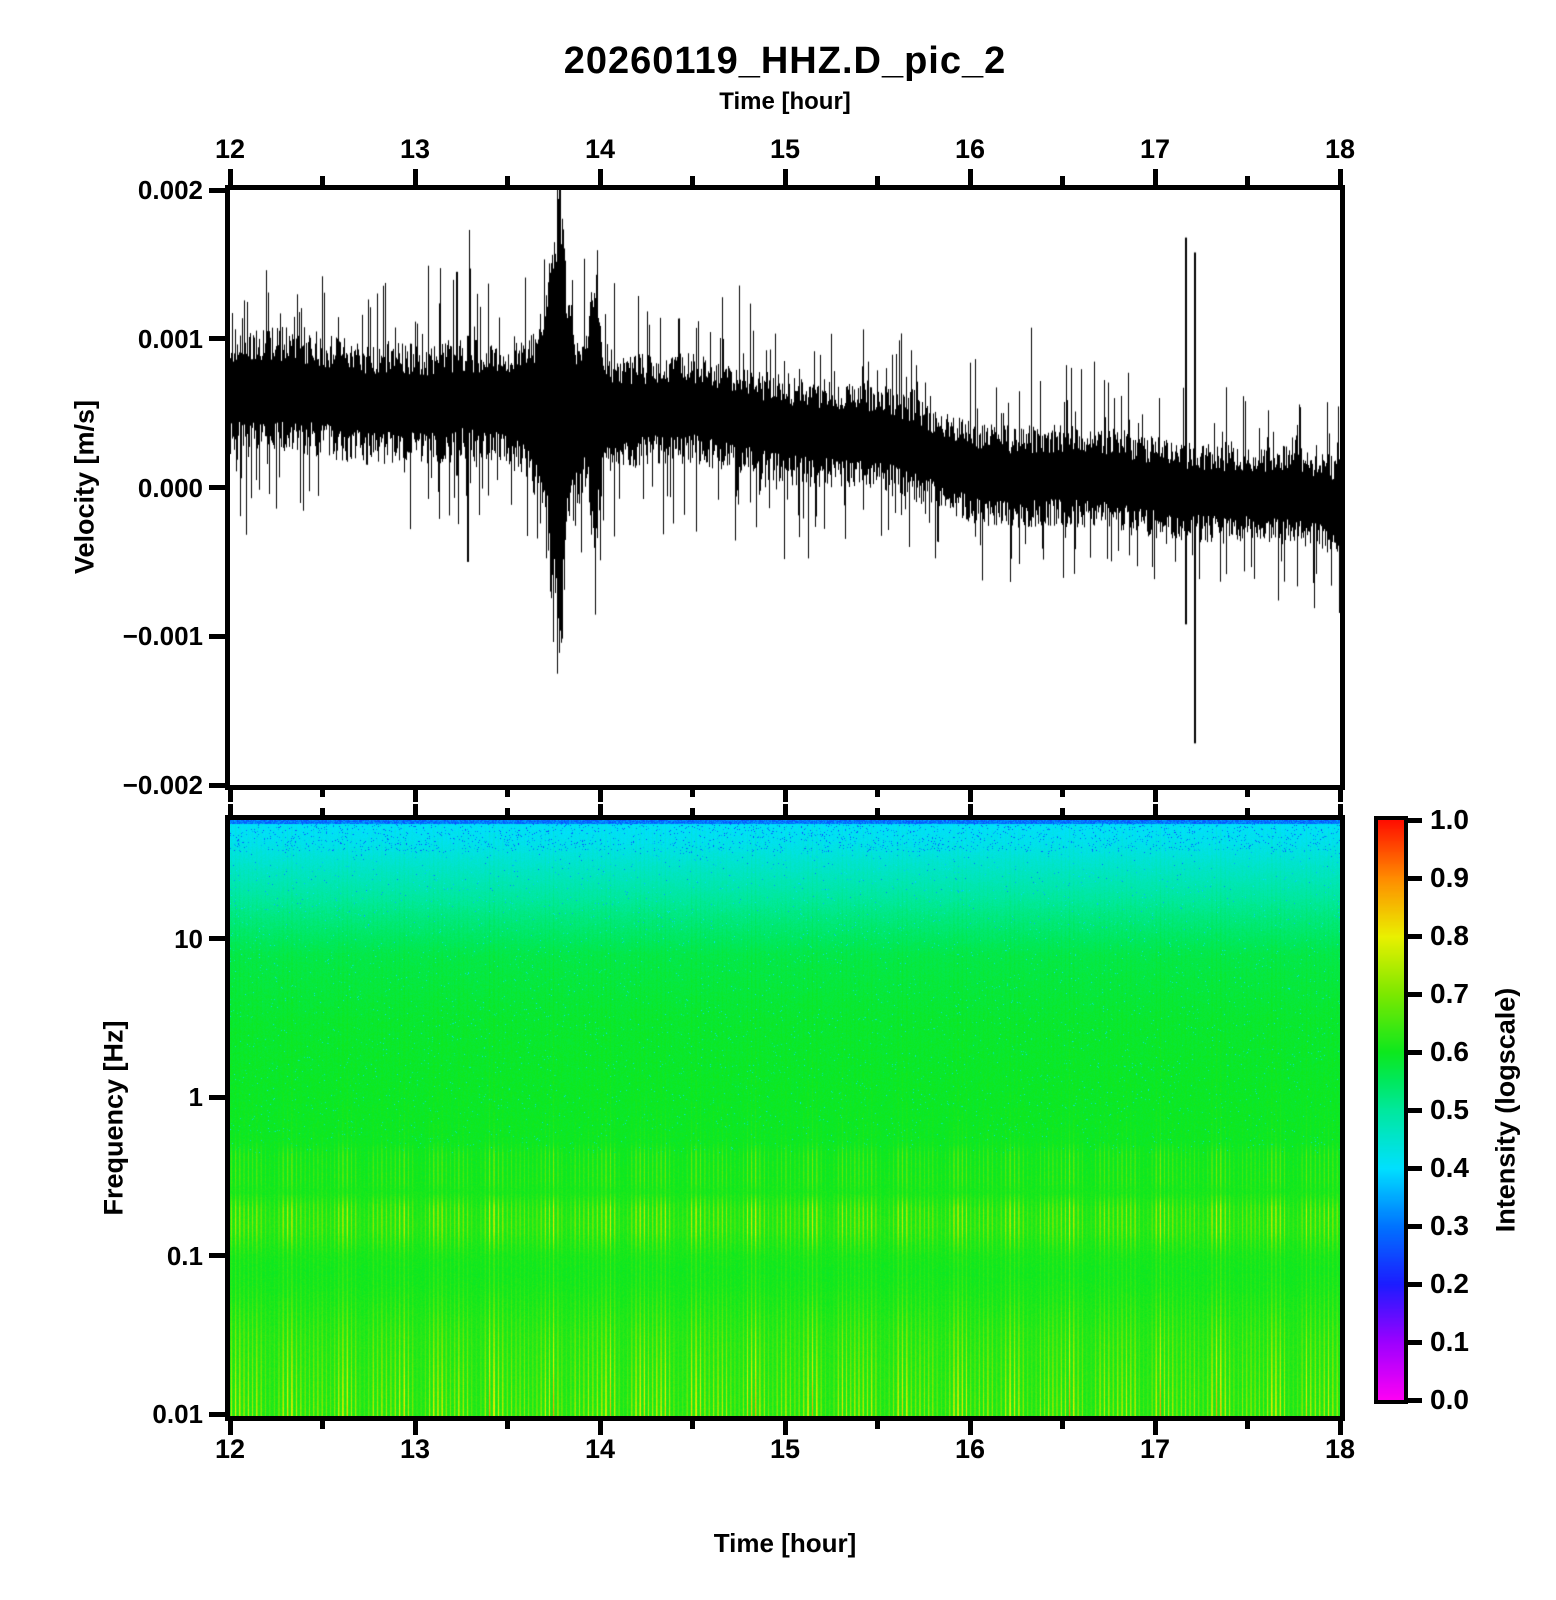 The width and height of the screenshot is (1556, 1600). Describe the element at coordinates (170, 190) in the screenshot. I see `velocity-tick-label: 0.002` at that location.